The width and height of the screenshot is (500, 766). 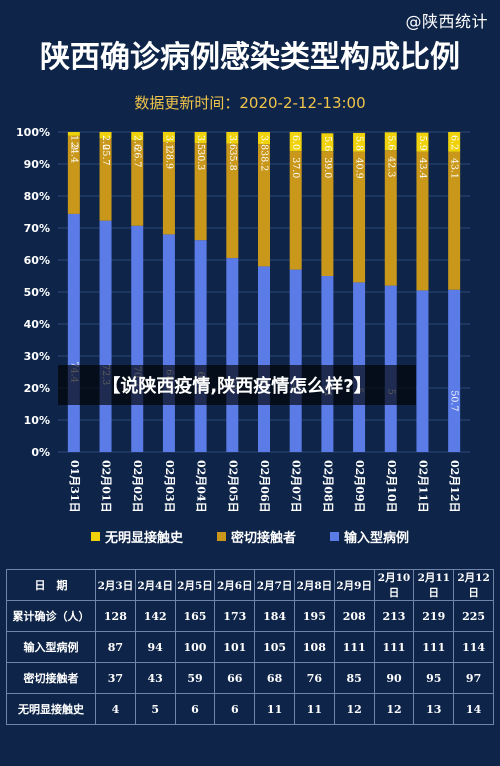 I want to click on table-cell: 59, so click(x=195, y=678).